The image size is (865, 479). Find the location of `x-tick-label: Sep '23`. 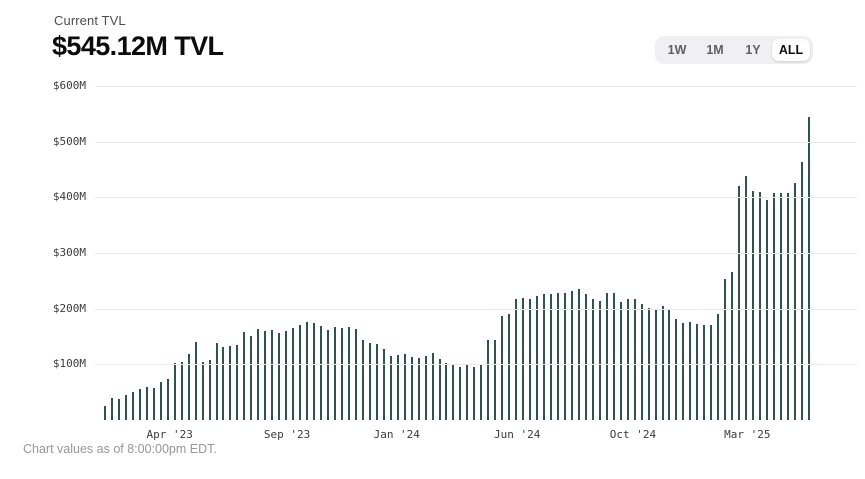

x-tick-label: Sep '23 is located at coordinates (287, 434).